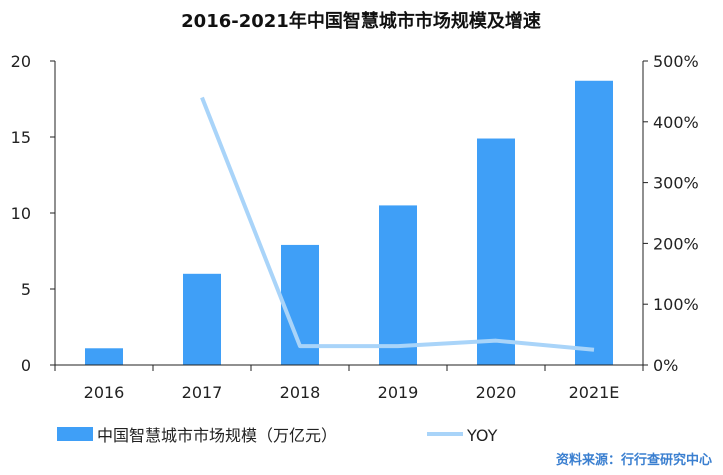 The height and width of the screenshot is (475, 723). Describe the element at coordinates (676, 243) in the screenshot. I see `right-tick-label: 200%` at that location.